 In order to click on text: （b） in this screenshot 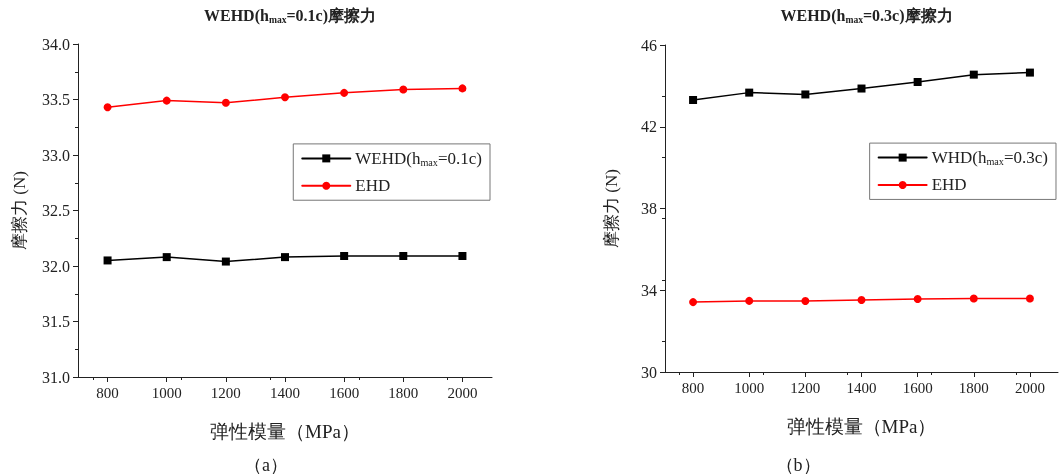, I will do `click(798, 465)`.